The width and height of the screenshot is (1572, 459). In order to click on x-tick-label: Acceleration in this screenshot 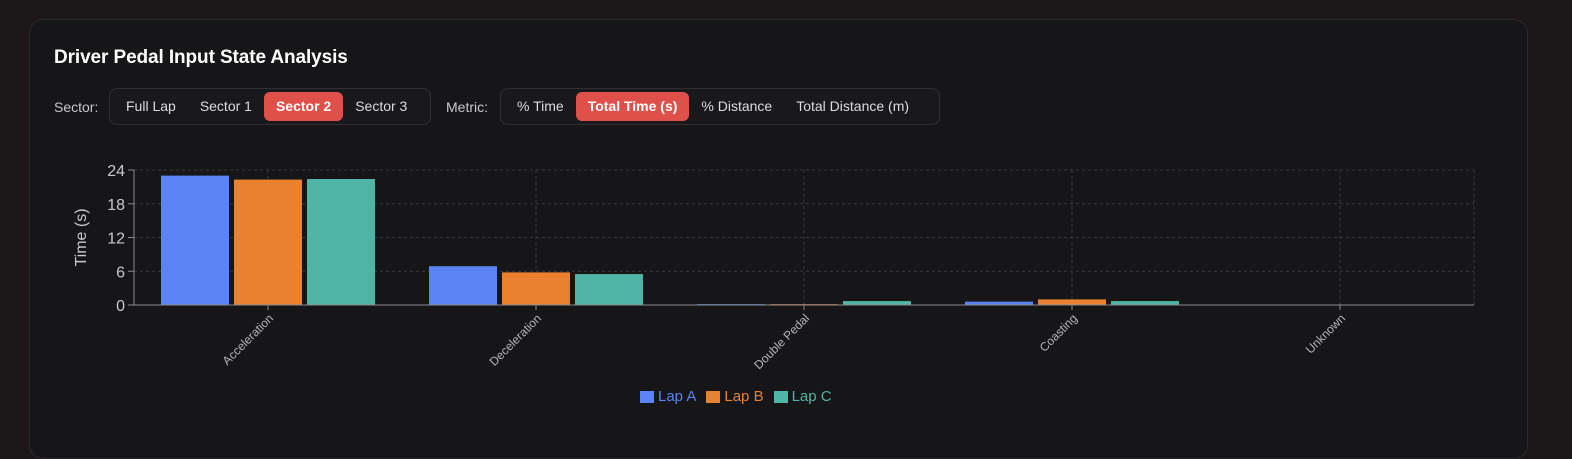, I will do `click(248, 339)`.